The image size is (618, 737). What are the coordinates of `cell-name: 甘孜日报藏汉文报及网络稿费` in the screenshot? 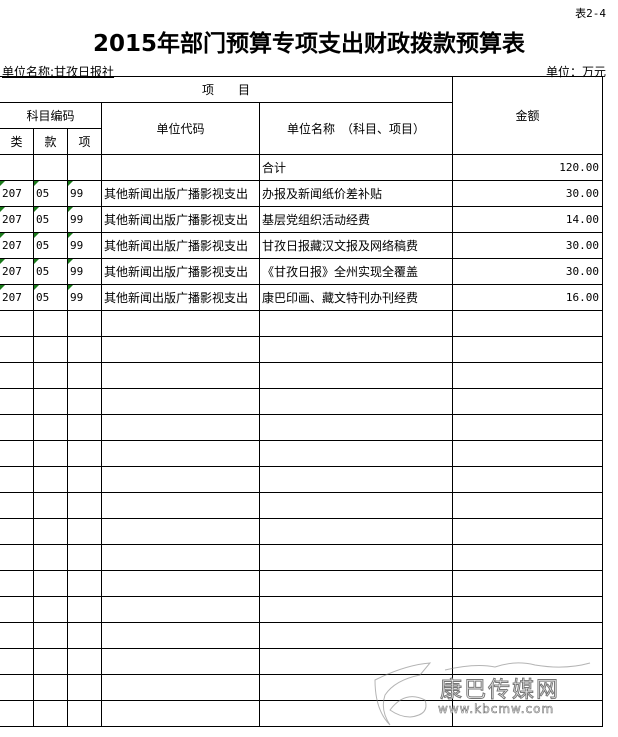 It's located at (356, 245).